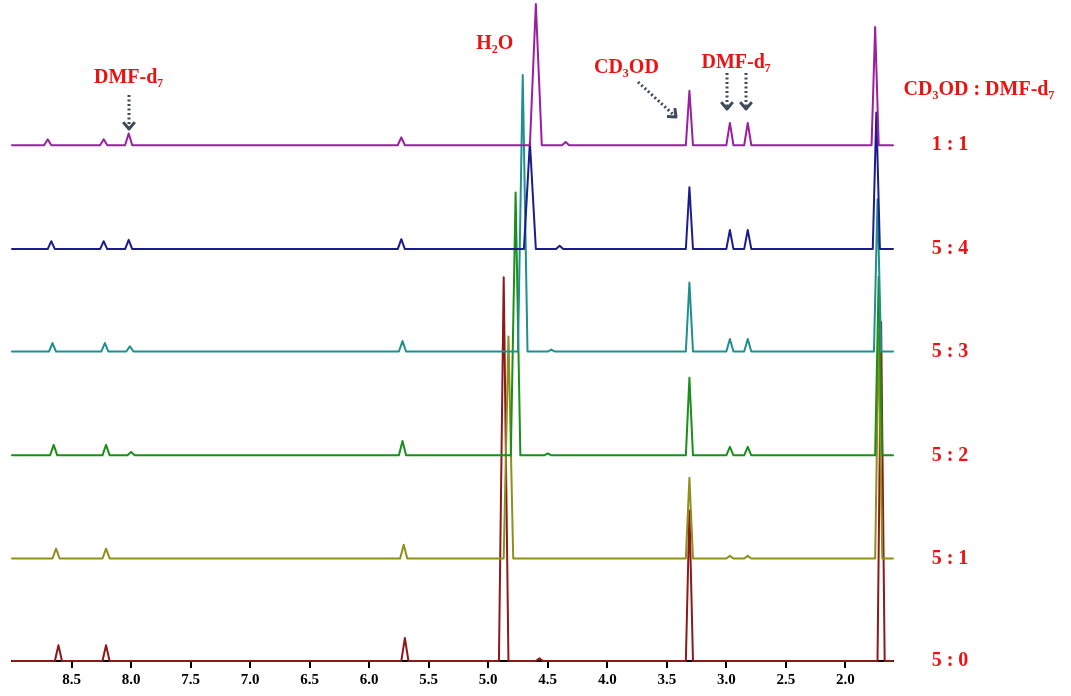 The height and width of the screenshot is (696, 1071). I want to click on series-label: 5 : 1, so click(950, 556).